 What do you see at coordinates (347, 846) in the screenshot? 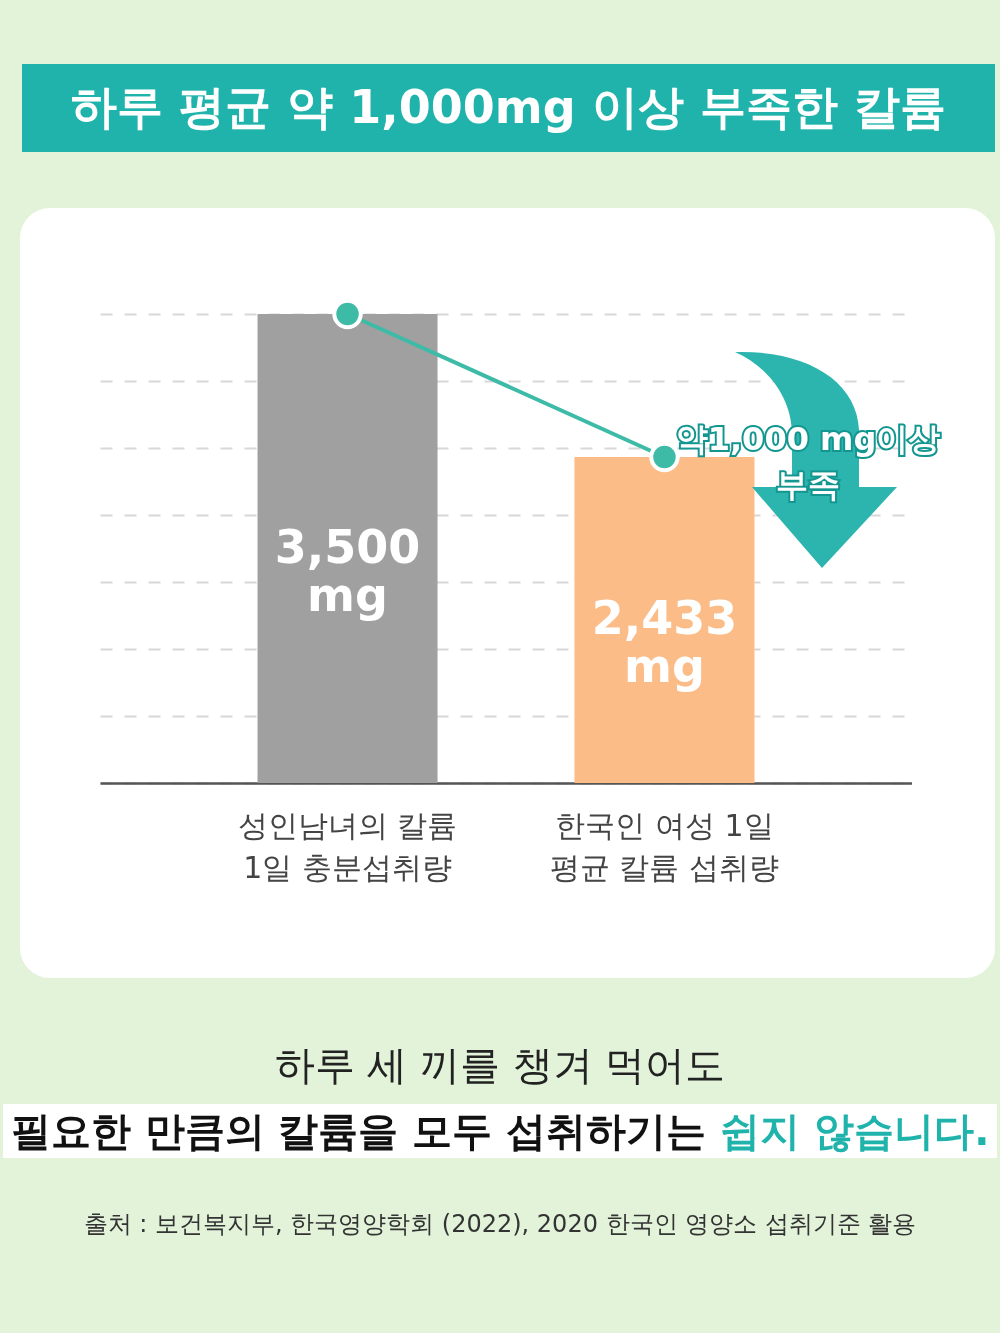
I see `x-tick-label: 성인남녀의 칼륨 1일 충분섭취량` at bounding box center [347, 846].